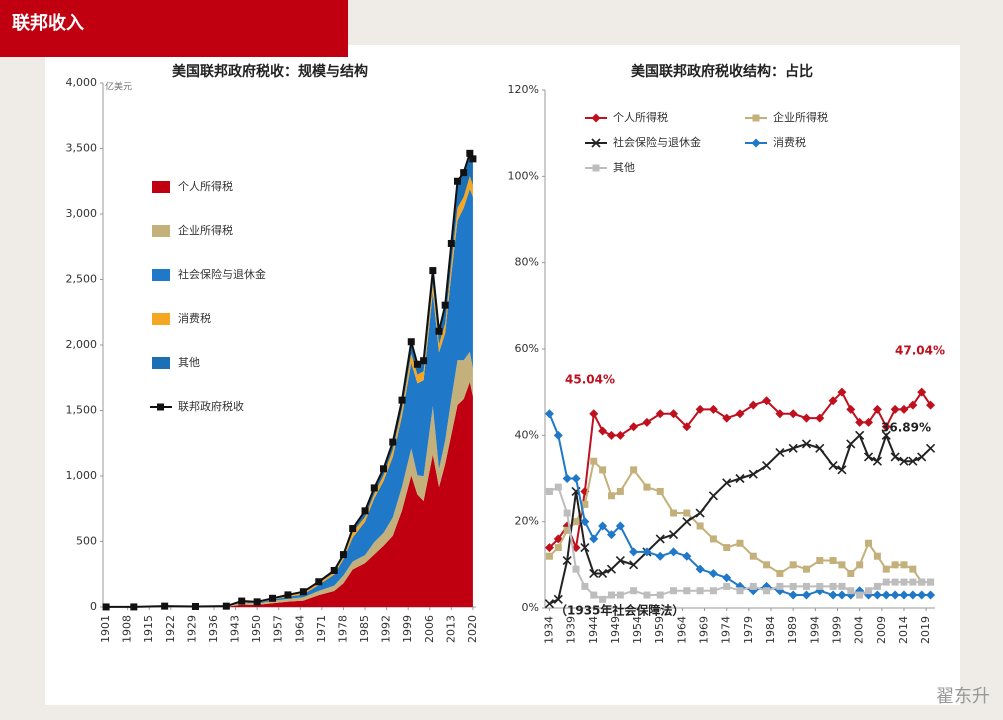  I want to click on x-tick-label: 1954, so click(637, 630).